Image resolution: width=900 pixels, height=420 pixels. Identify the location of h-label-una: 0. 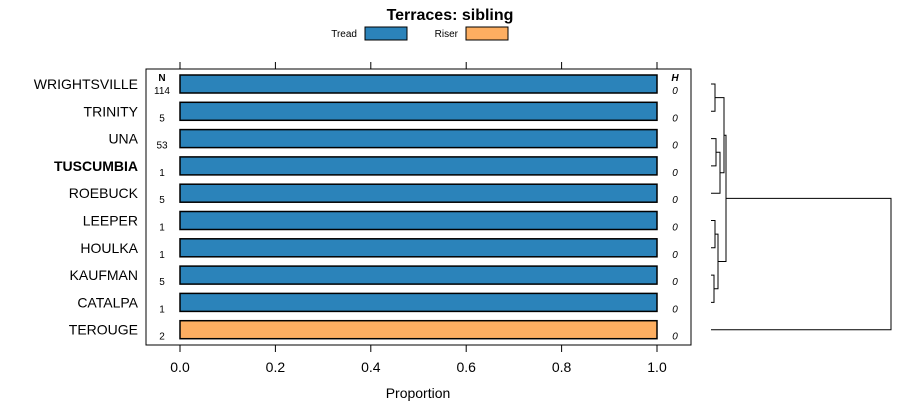
(675, 146).